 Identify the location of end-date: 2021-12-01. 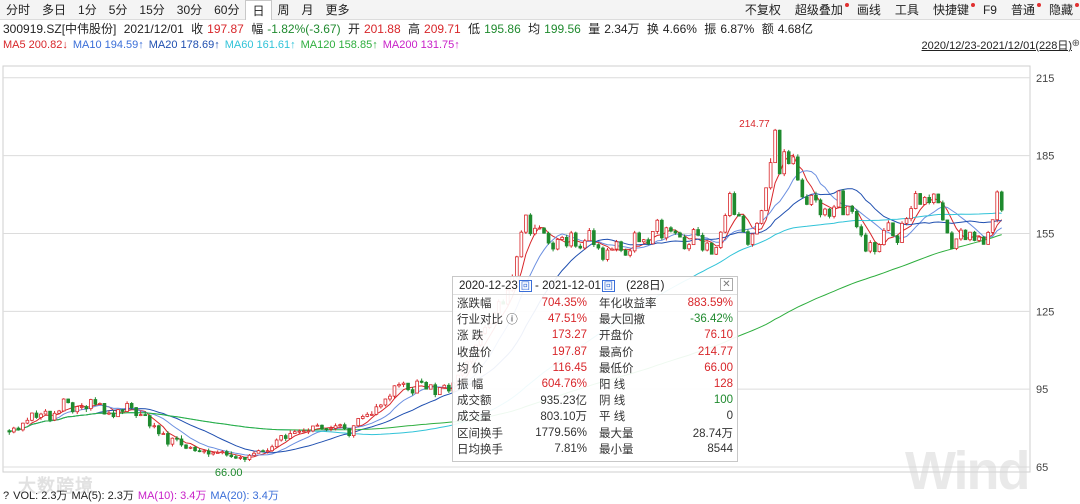
(571, 286).